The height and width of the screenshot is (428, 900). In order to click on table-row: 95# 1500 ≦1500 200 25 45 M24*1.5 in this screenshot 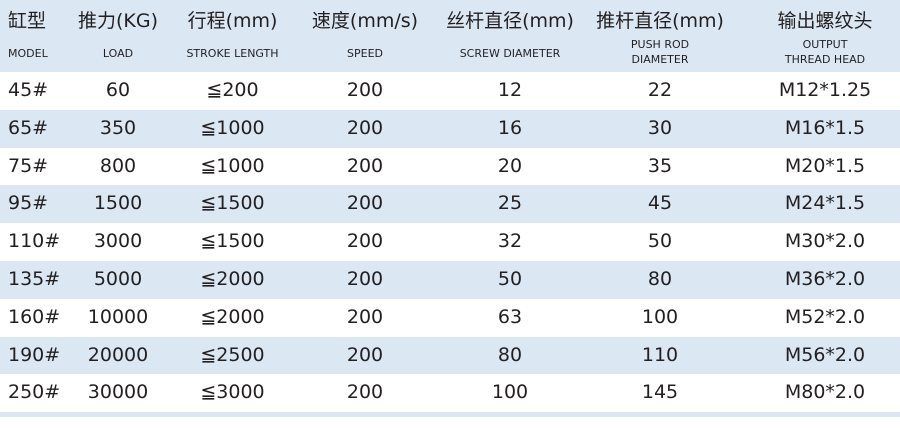, I will do `click(450, 204)`.